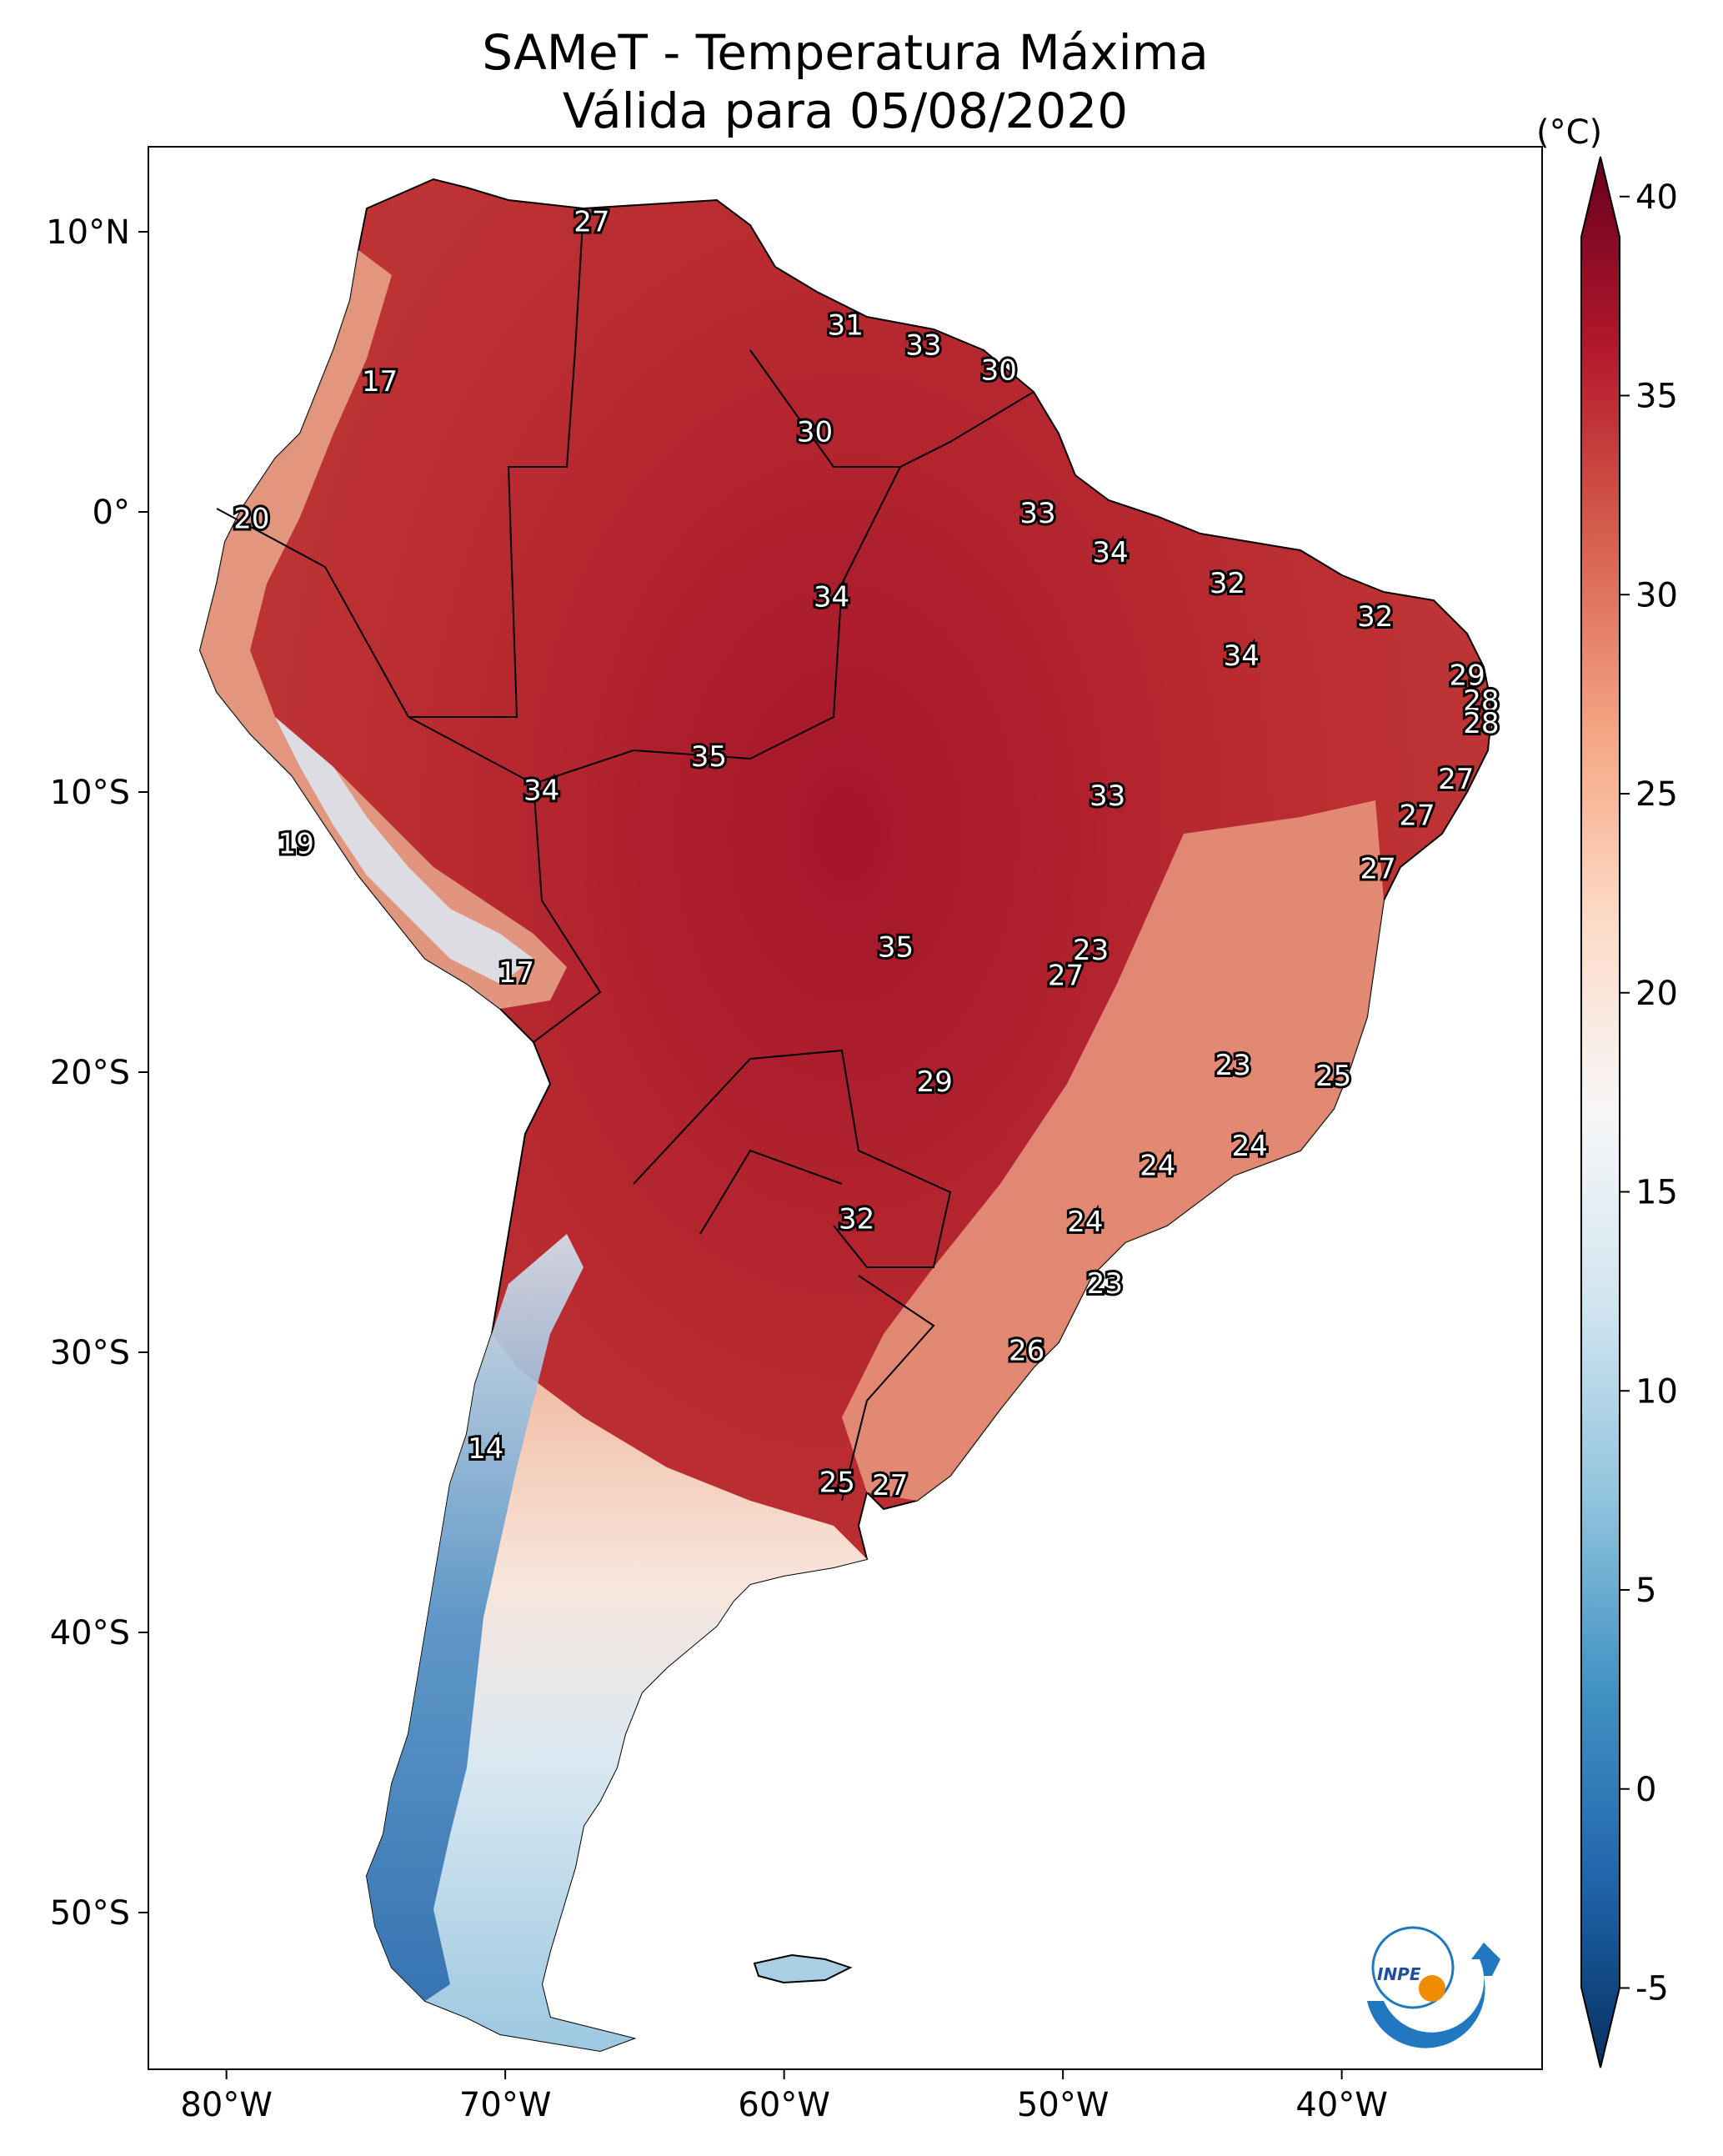 The image size is (1723, 2156). What do you see at coordinates (486, 1449) in the screenshot?
I see `temperature-label: 14` at bounding box center [486, 1449].